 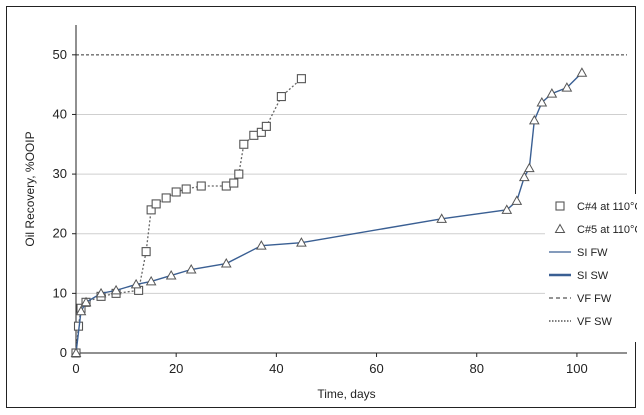 I want to click on legend-label-4: VF FW, so click(x=594, y=299).